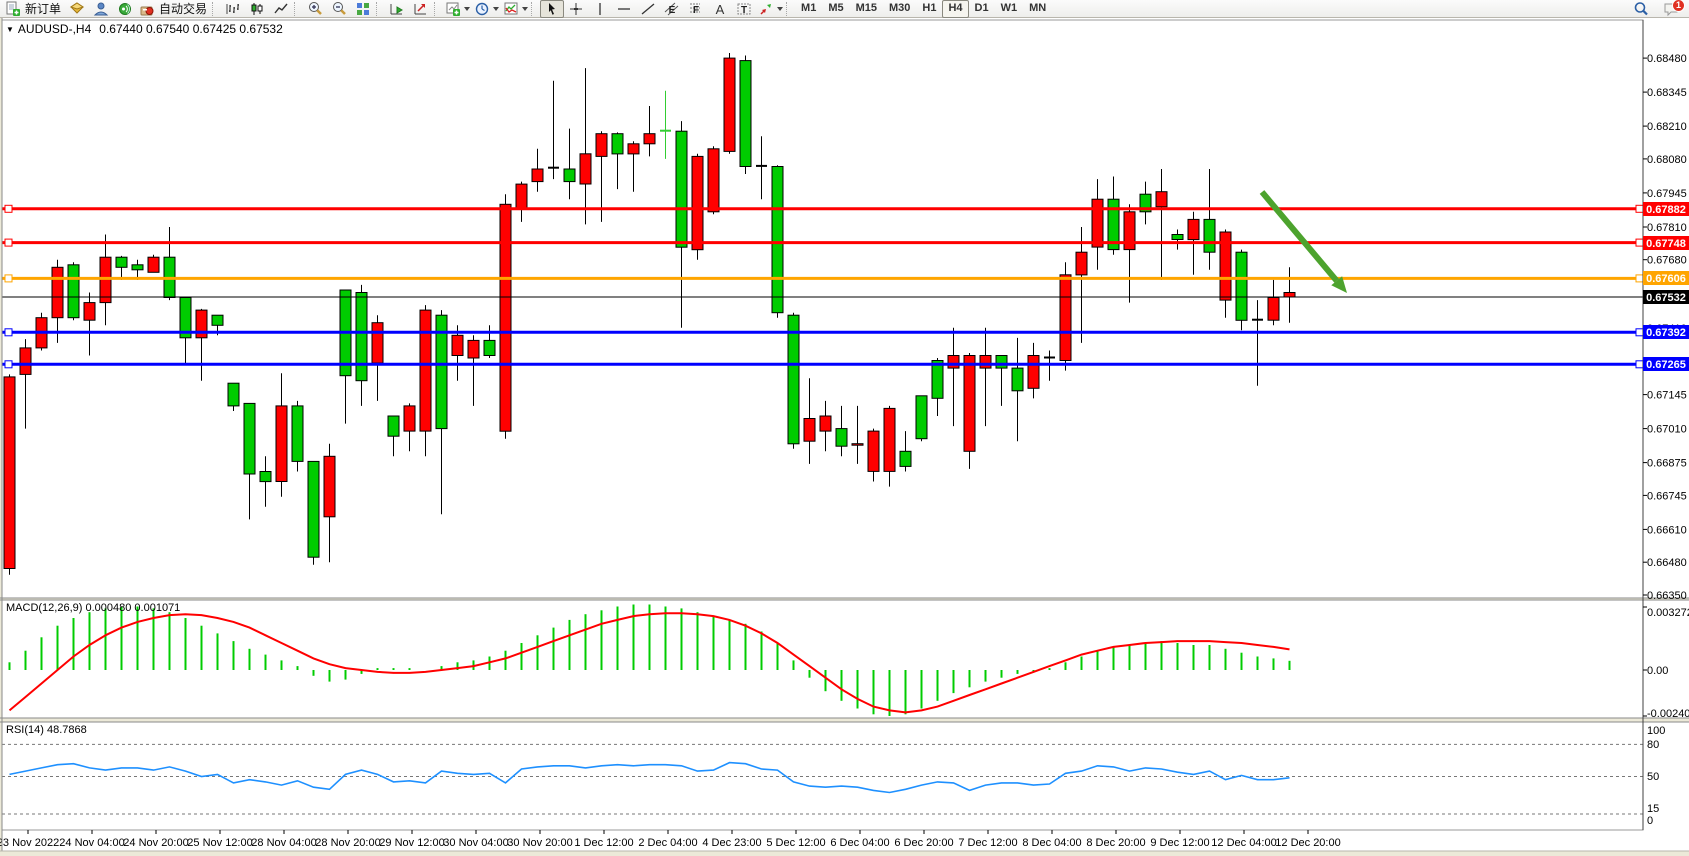 This screenshot has width=1689, height=856. Describe the element at coordinates (1653, 777) in the screenshot. I see `rsi-tick-label: 50` at that location.